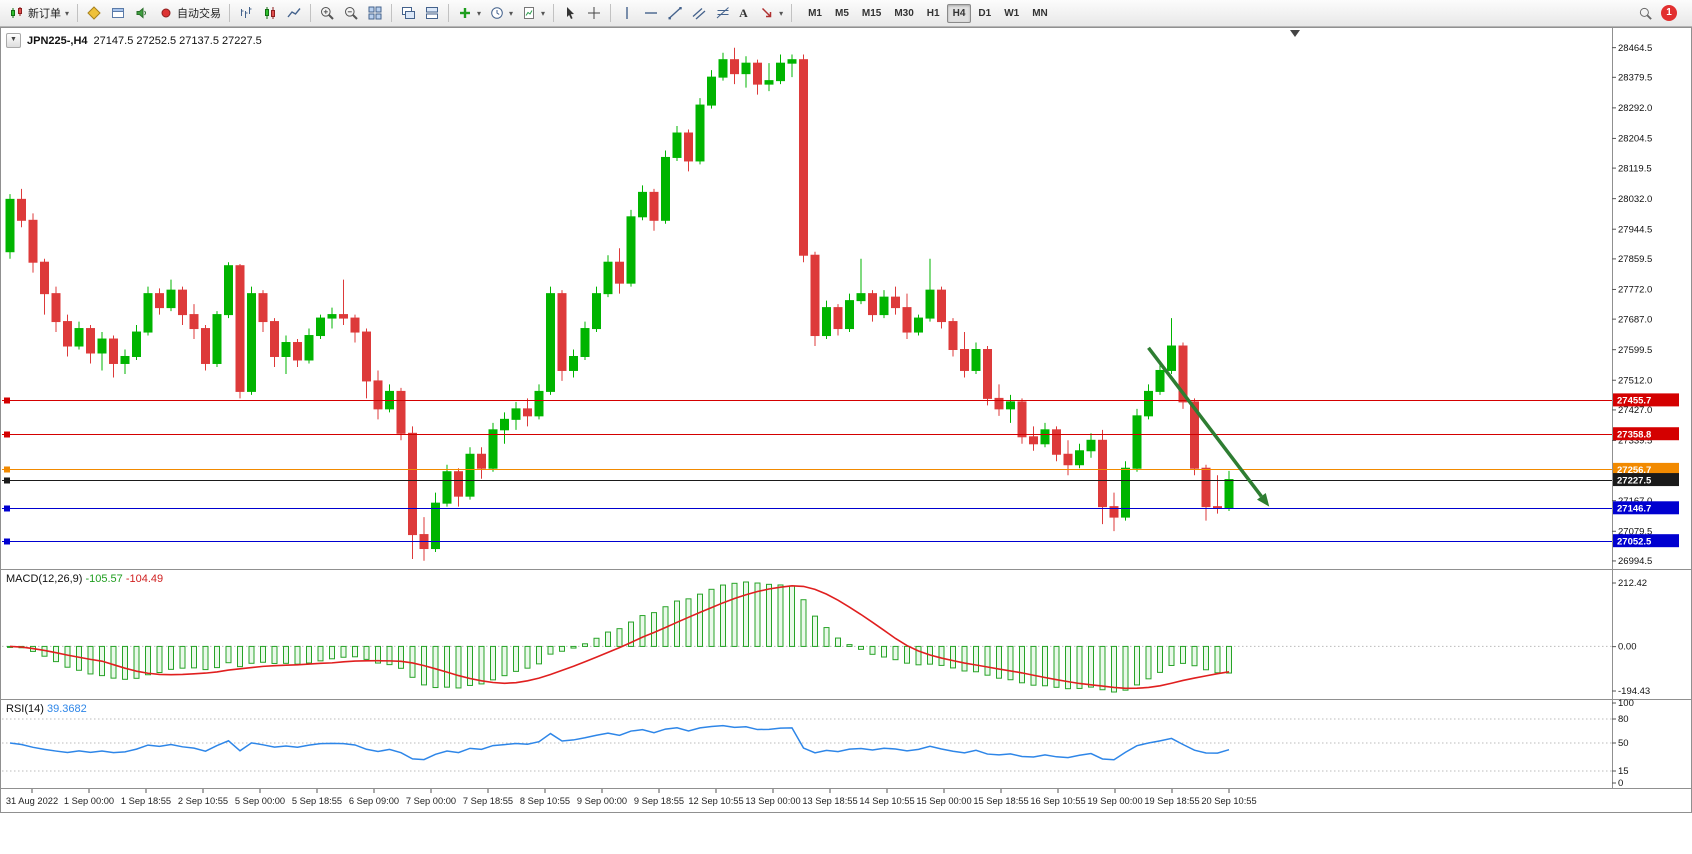 This screenshot has width=1692, height=854. I want to click on draw-vline-button, so click(627, 13).